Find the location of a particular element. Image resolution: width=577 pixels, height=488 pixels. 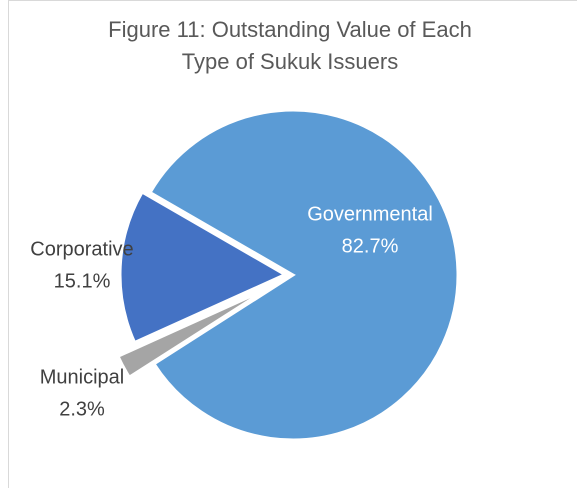

slice-label: Corporative is located at coordinates (81, 249).